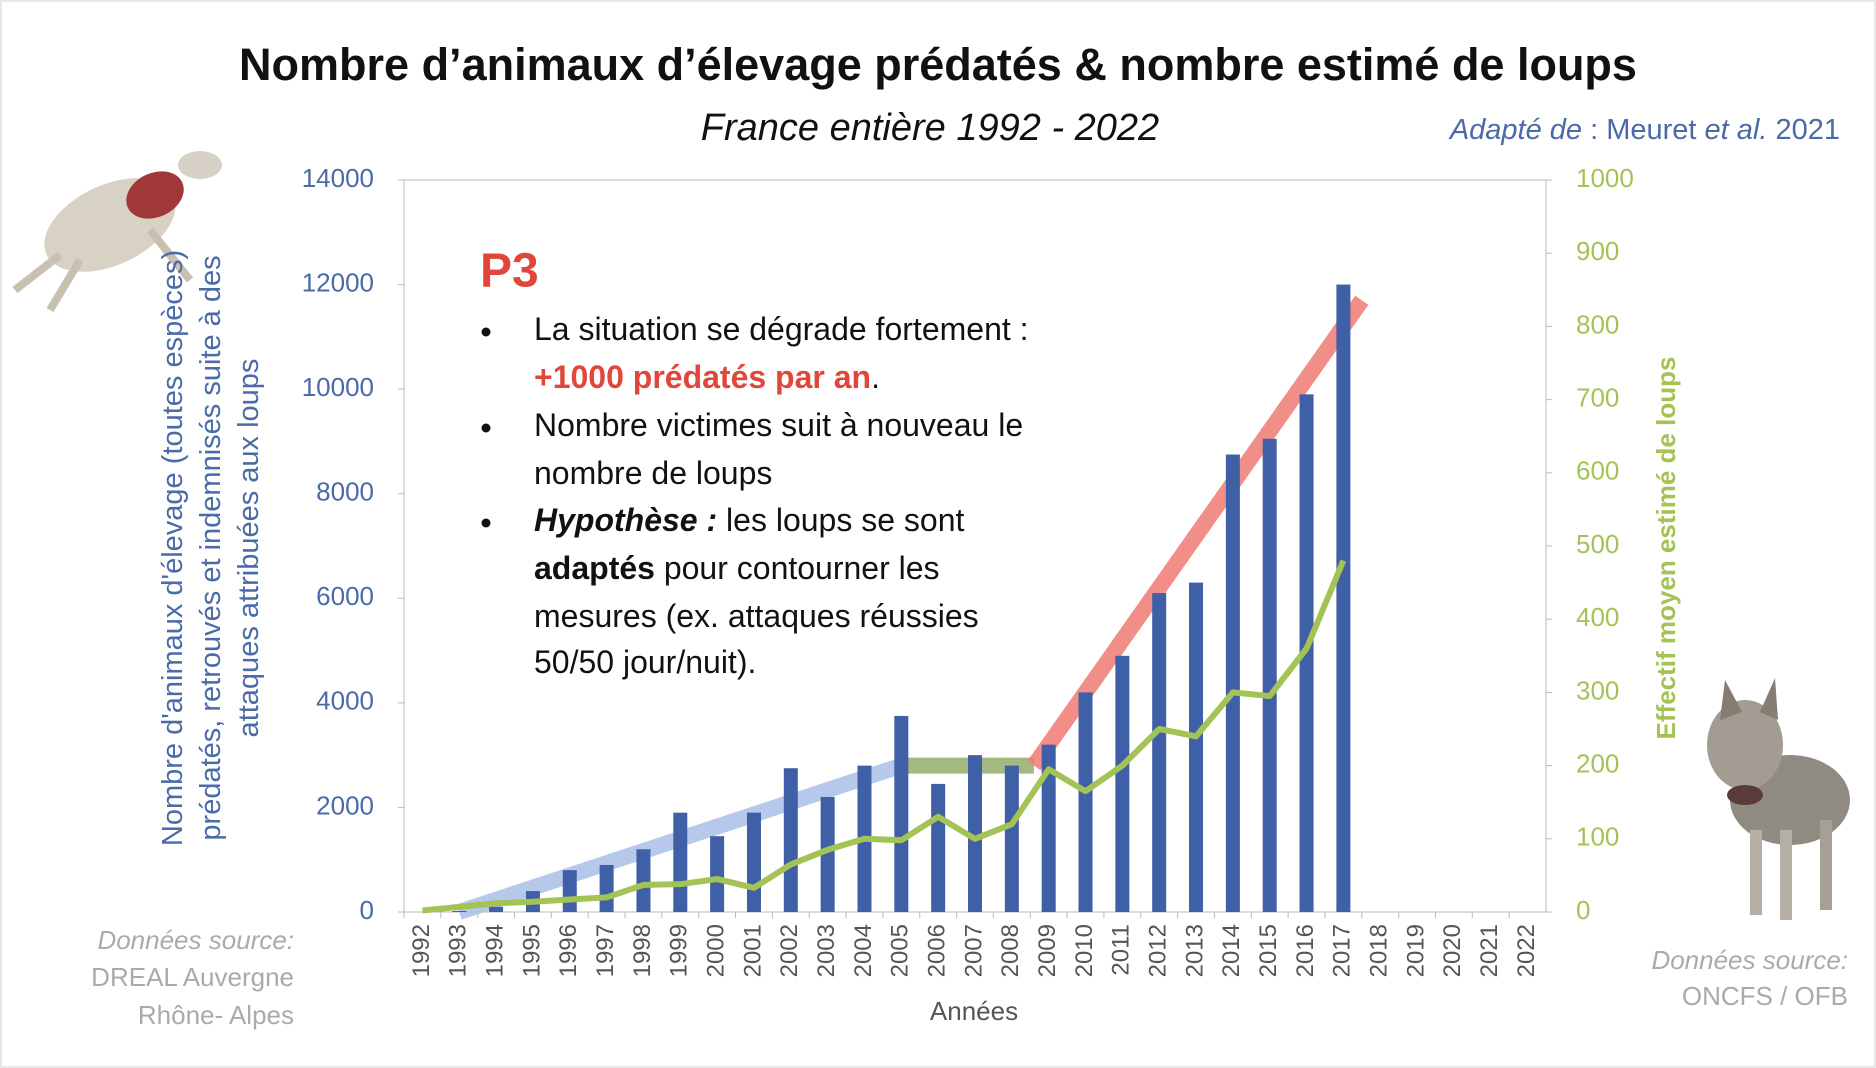  What do you see at coordinates (1597, 251) in the screenshot?
I see `y2-tick-label: 900` at bounding box center [1597, 251].